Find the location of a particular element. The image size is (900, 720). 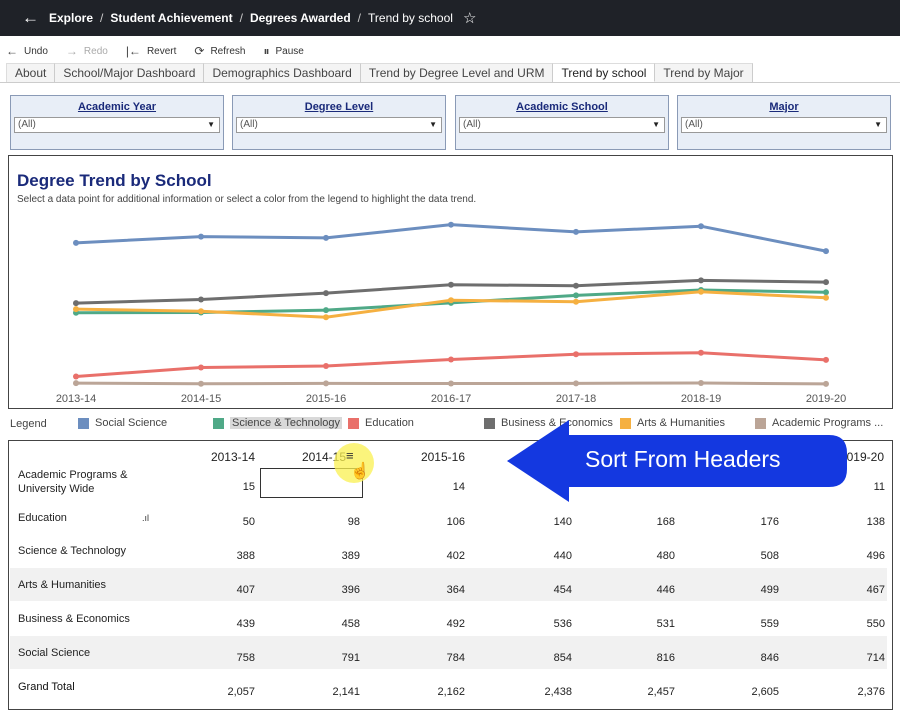

table-cell: 407 is located at coordinates (245, 590).